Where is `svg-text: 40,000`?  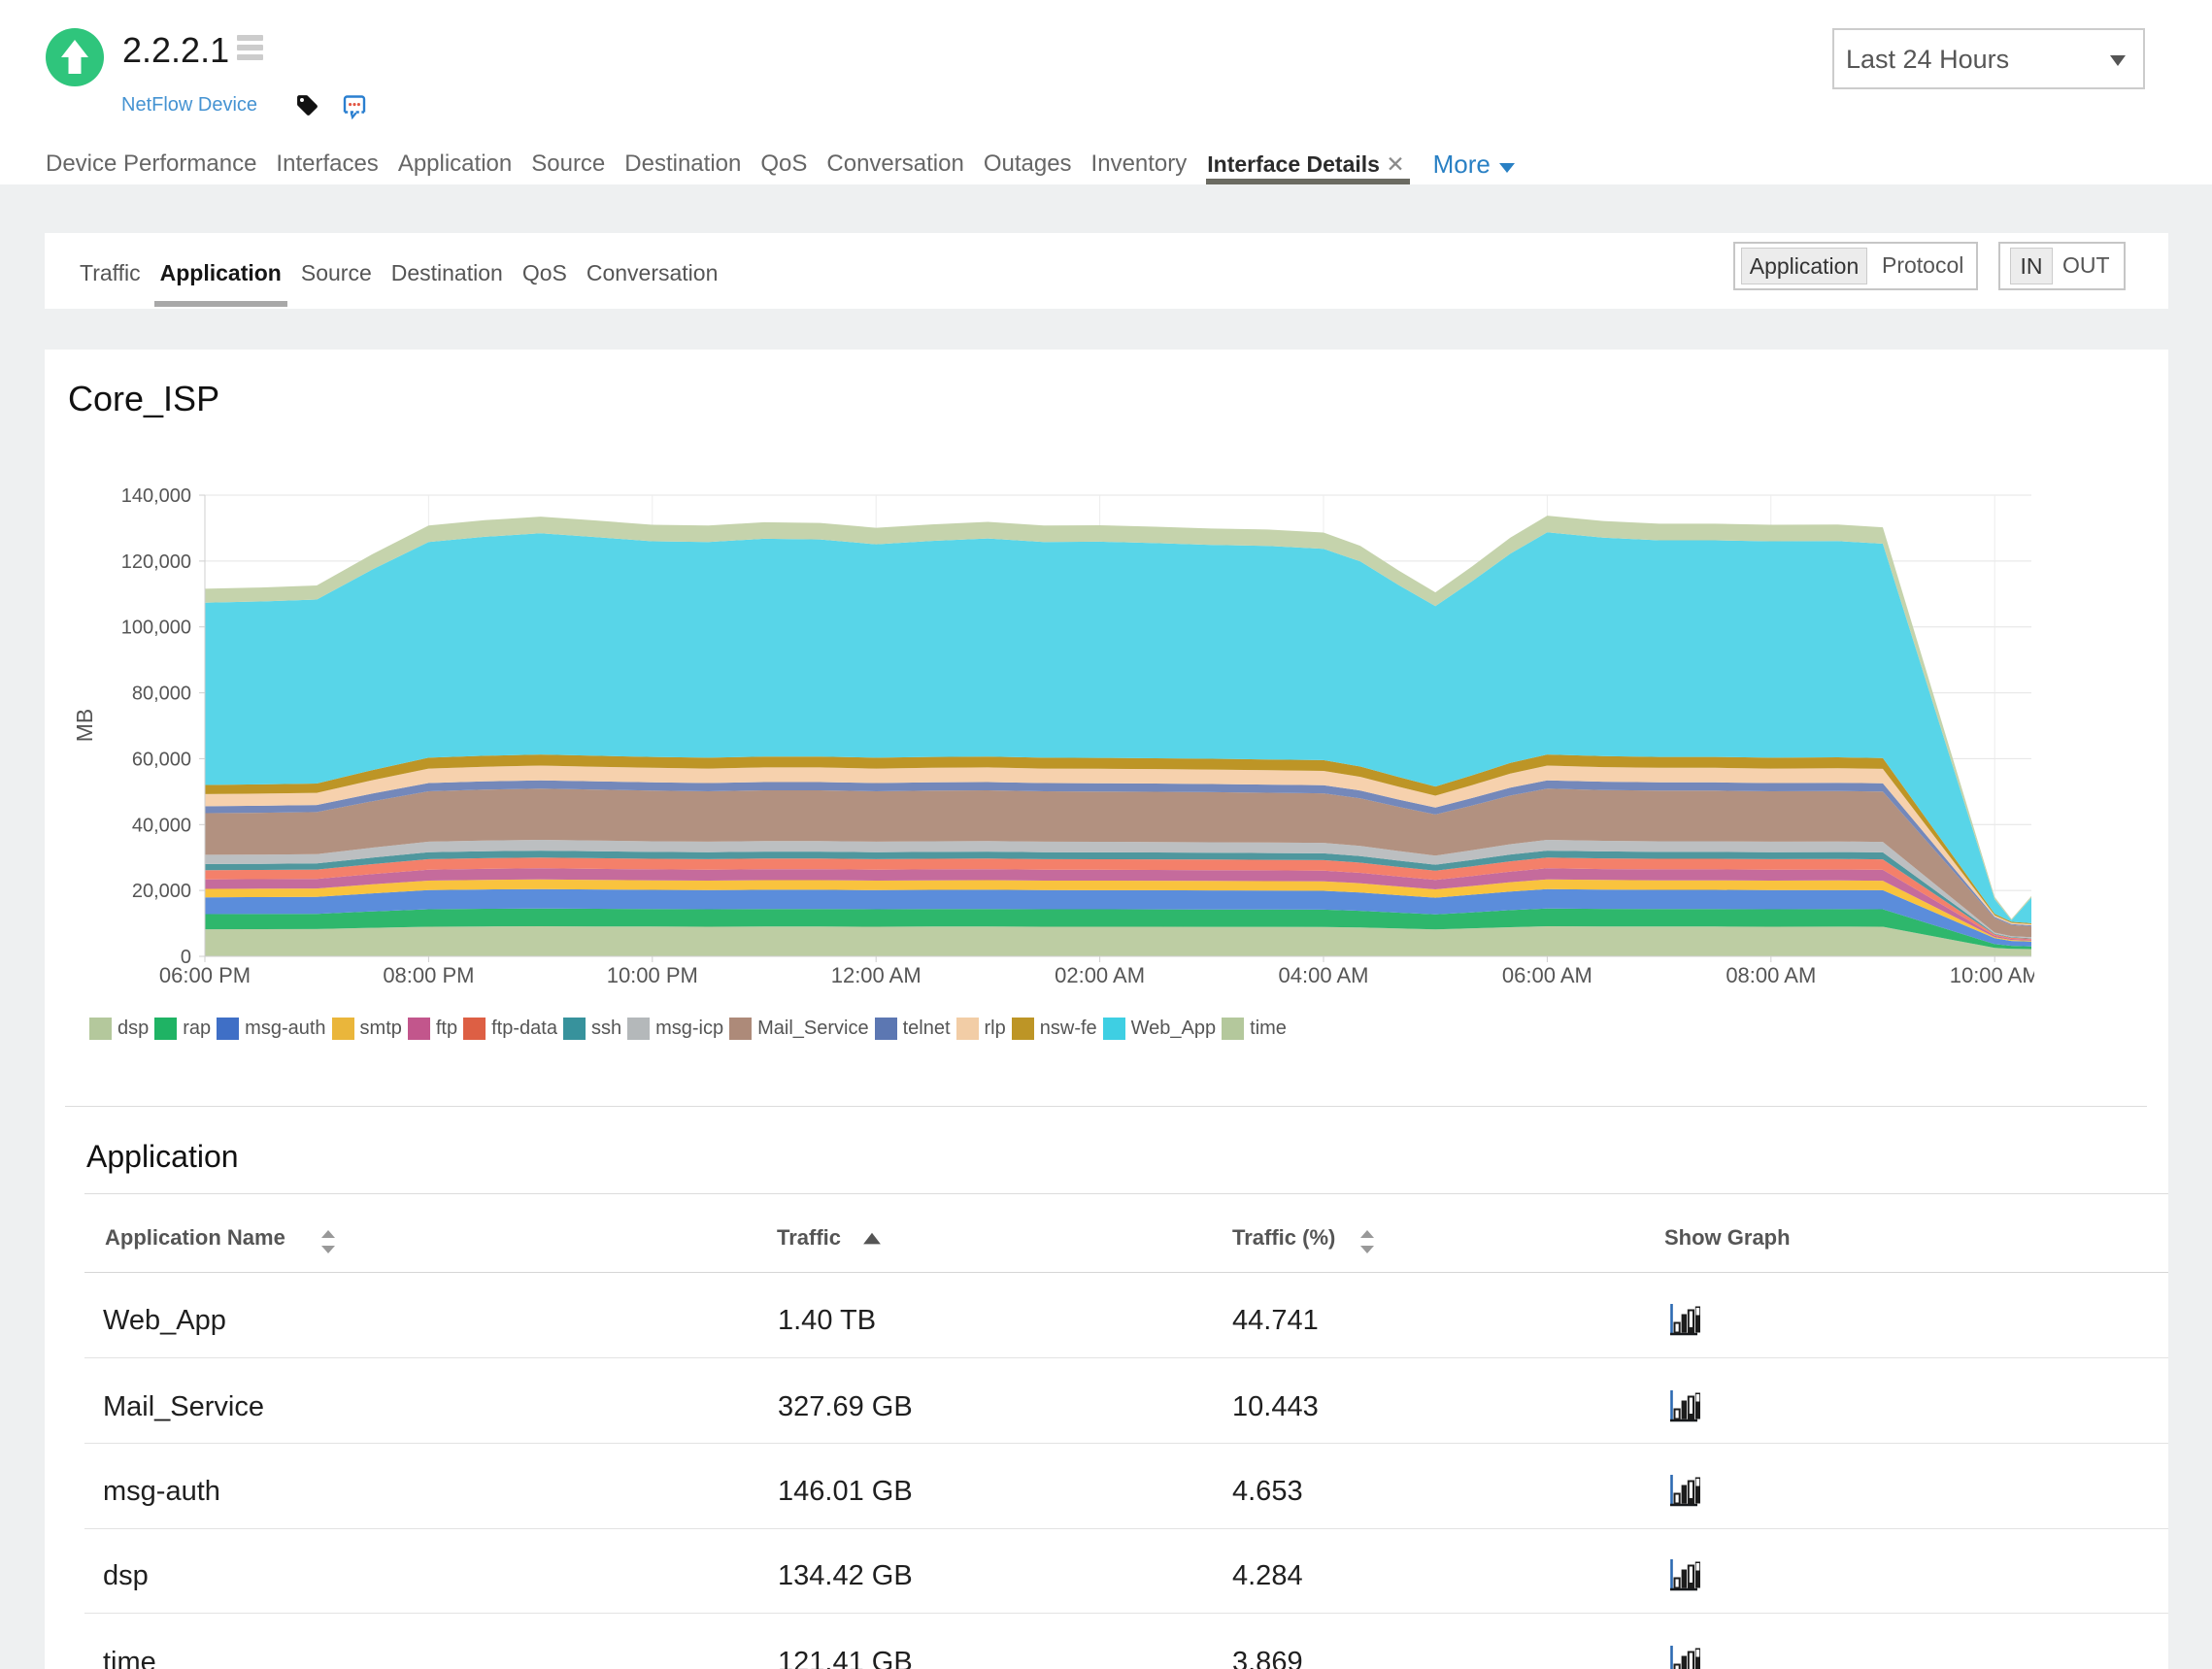
svg-text: 40,000 is located at coordinates (161, 825).